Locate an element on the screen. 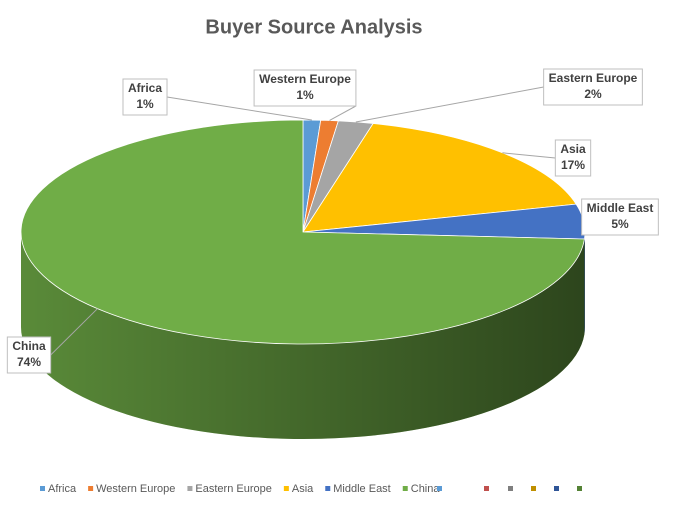  legend-extra-markers is located at coordinates (509, 488).